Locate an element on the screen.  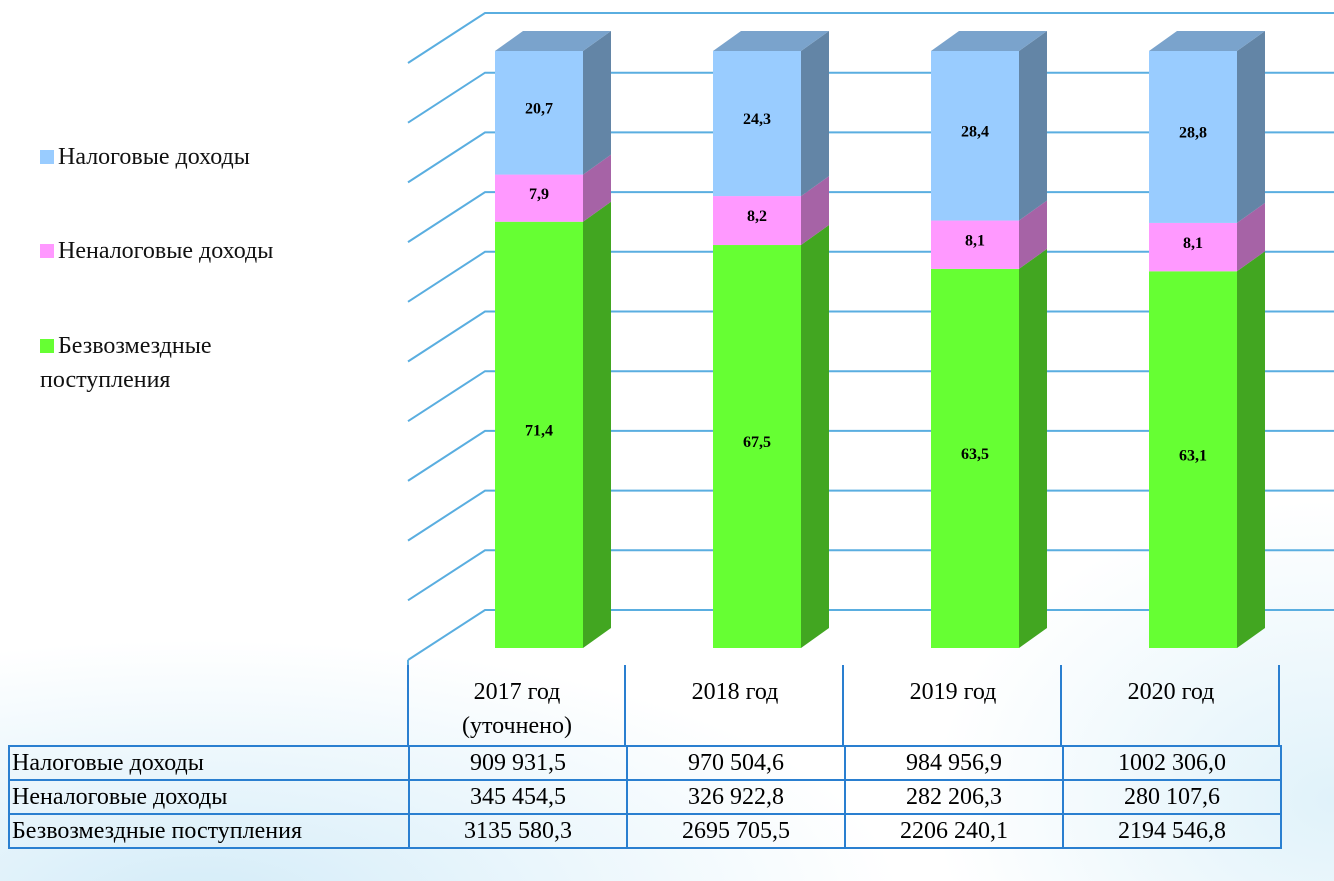
data-label: 67,5 is located at coordinates (757, 442).